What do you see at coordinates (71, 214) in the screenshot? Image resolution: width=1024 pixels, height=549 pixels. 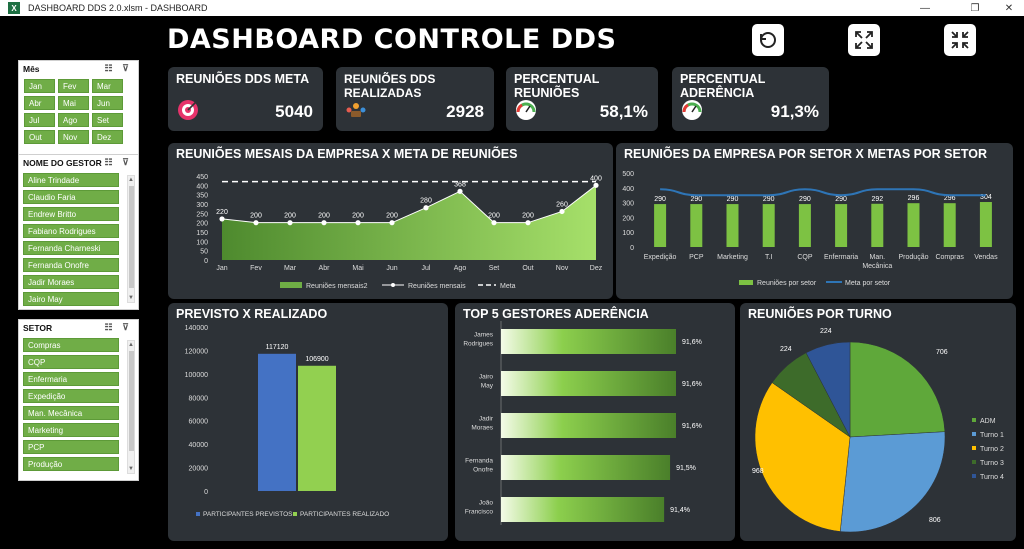 I see `slicer-item-gestor: Endrew Britto` at bounding box center [71, 214].